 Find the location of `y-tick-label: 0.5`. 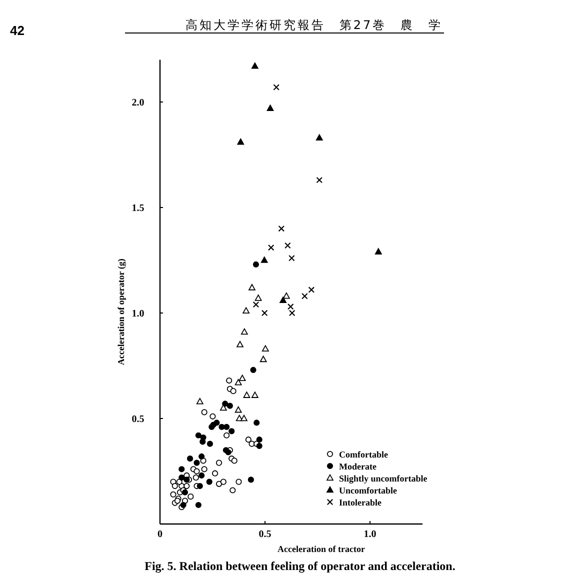

y-tick-label: 0.5 is located at coordinates (138, 419).